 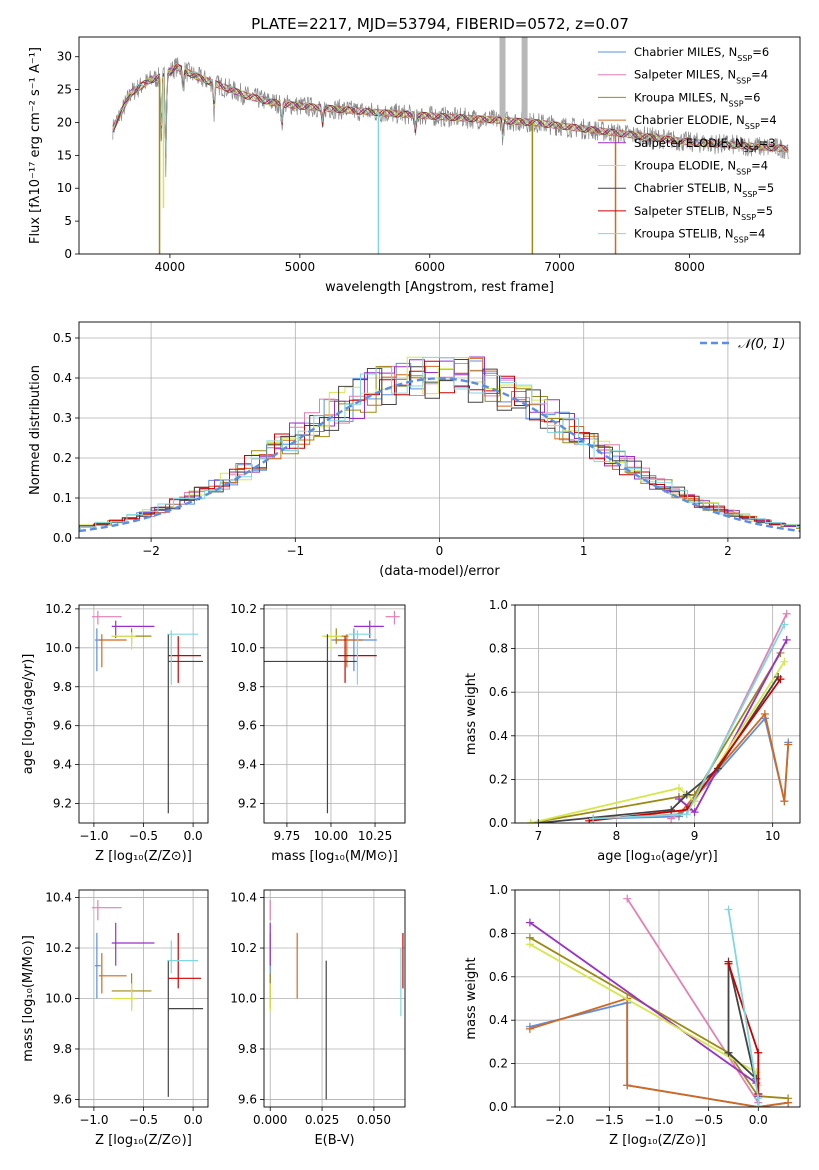 I want to click on legend-entry: Kroupa MILES, NSSP=6, so click(x=697, y=99).